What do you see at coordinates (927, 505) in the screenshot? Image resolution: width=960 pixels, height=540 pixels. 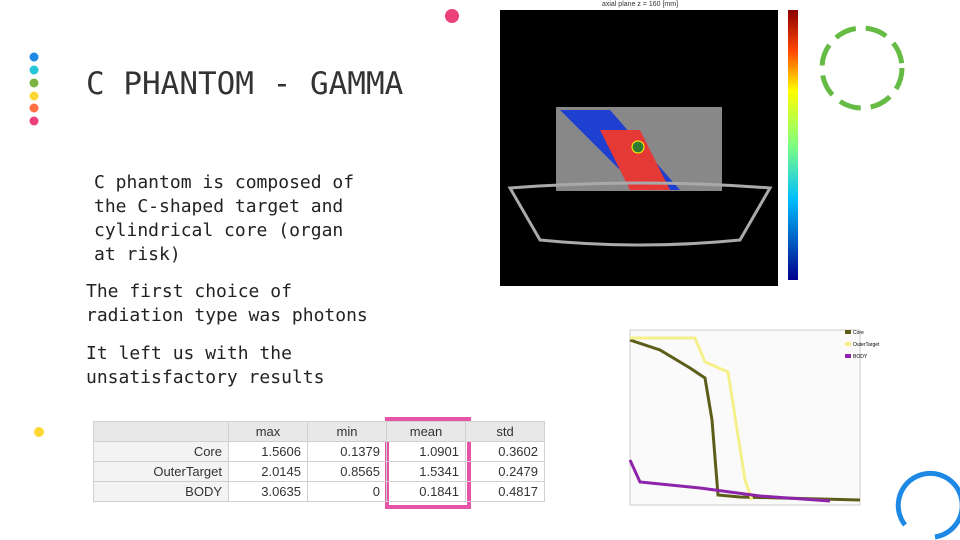 I see `ring` at bounding box center [927, 505].